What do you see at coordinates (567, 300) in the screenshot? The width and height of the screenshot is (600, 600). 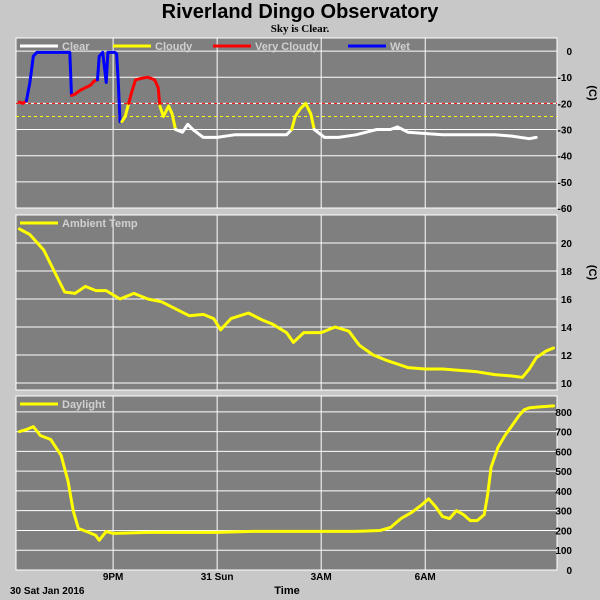 I see `y-tick-label: 16` at bounding box center [567, 300].